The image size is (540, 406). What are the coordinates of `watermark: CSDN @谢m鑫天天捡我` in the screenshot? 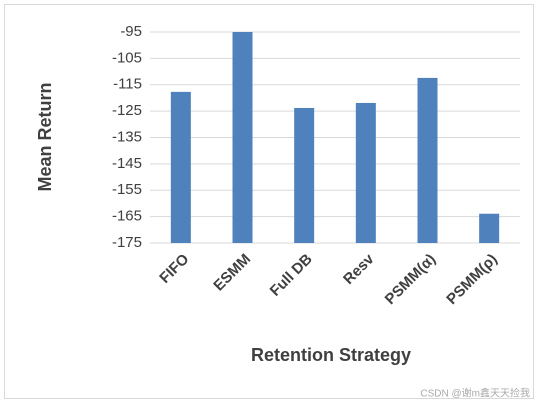 It's located at (475, 393).